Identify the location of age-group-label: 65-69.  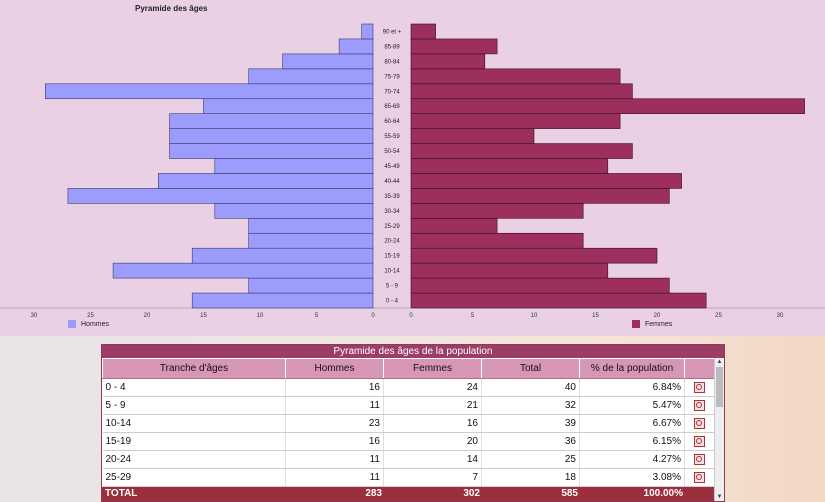
(392, 107).